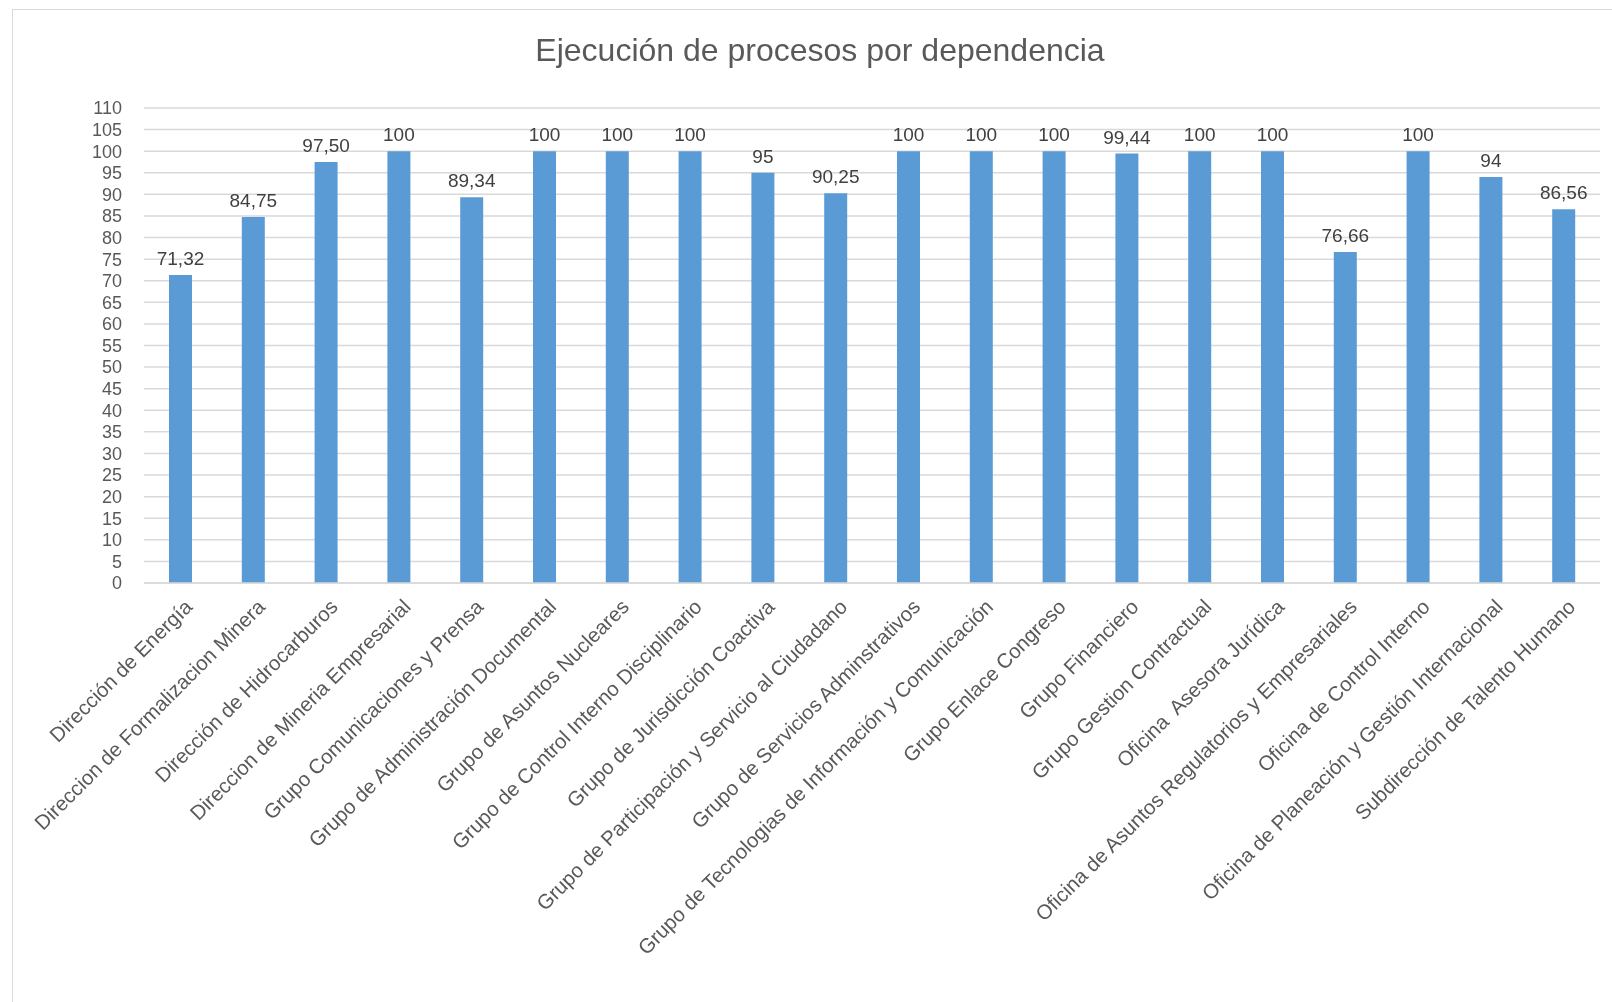 The height and width of the screenshot is (1002, 1612). Describe the element at coordinates (111, 410) in the screenshot. I see `y-tick-label: 40` at that location.